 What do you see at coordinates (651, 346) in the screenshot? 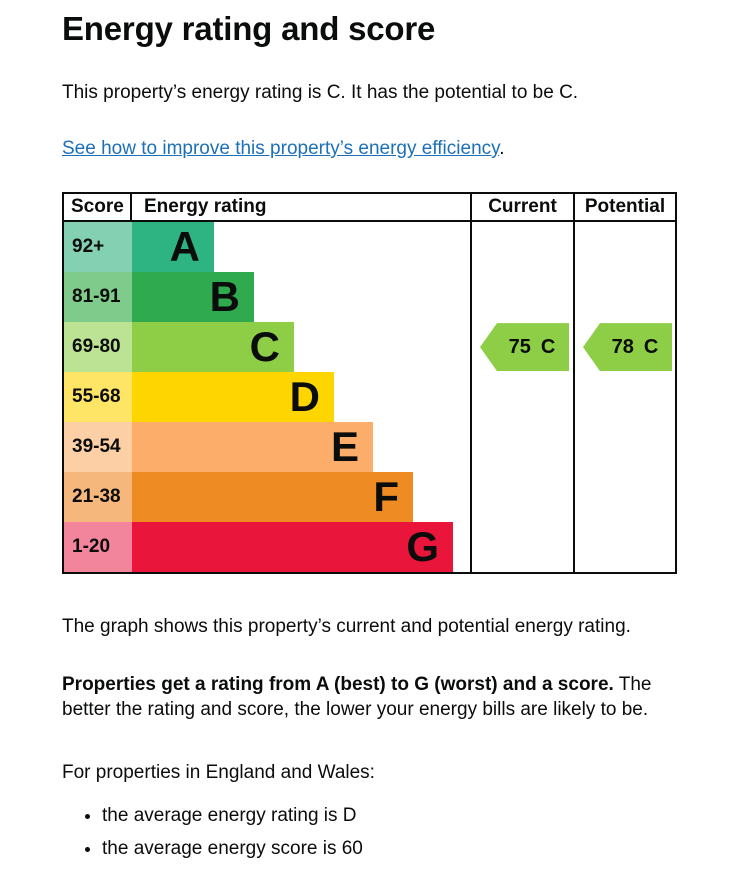
I see `potential-band-letter: C` at bounding box center [651, 346].